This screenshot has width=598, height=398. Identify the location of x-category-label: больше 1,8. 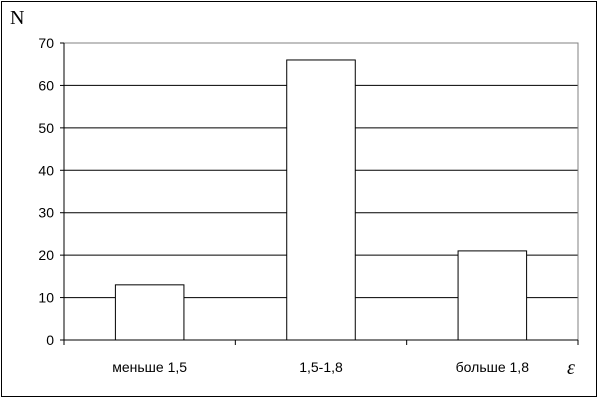
(493, 367).